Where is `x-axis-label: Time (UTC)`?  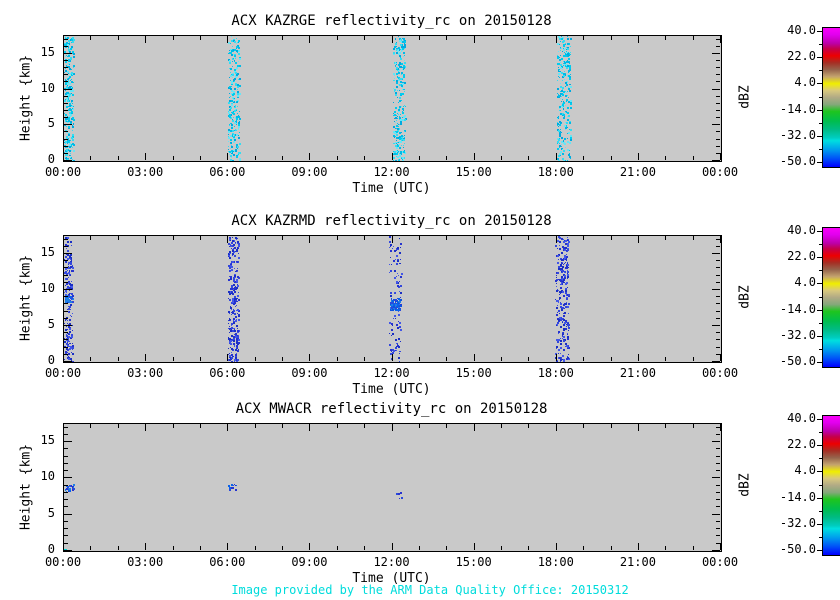 x-axis-label: Time (UTC) is located at coordinates (391, 389).